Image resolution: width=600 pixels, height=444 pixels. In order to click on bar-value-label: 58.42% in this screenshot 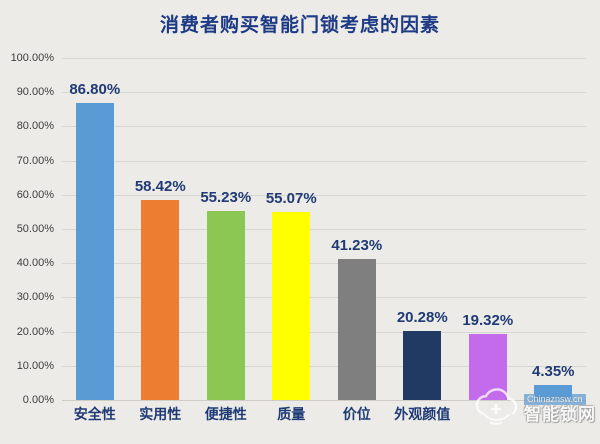, I will do `click(160, 187)`.